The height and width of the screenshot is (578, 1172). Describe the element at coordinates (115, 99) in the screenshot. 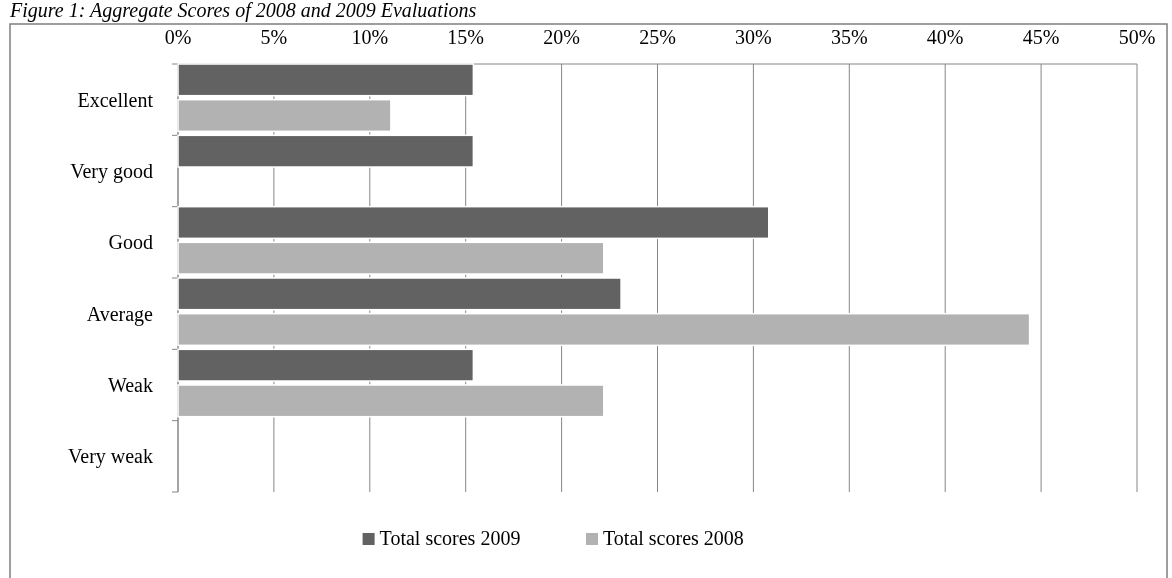

I see `y-tick-label: Excellent` at that location.